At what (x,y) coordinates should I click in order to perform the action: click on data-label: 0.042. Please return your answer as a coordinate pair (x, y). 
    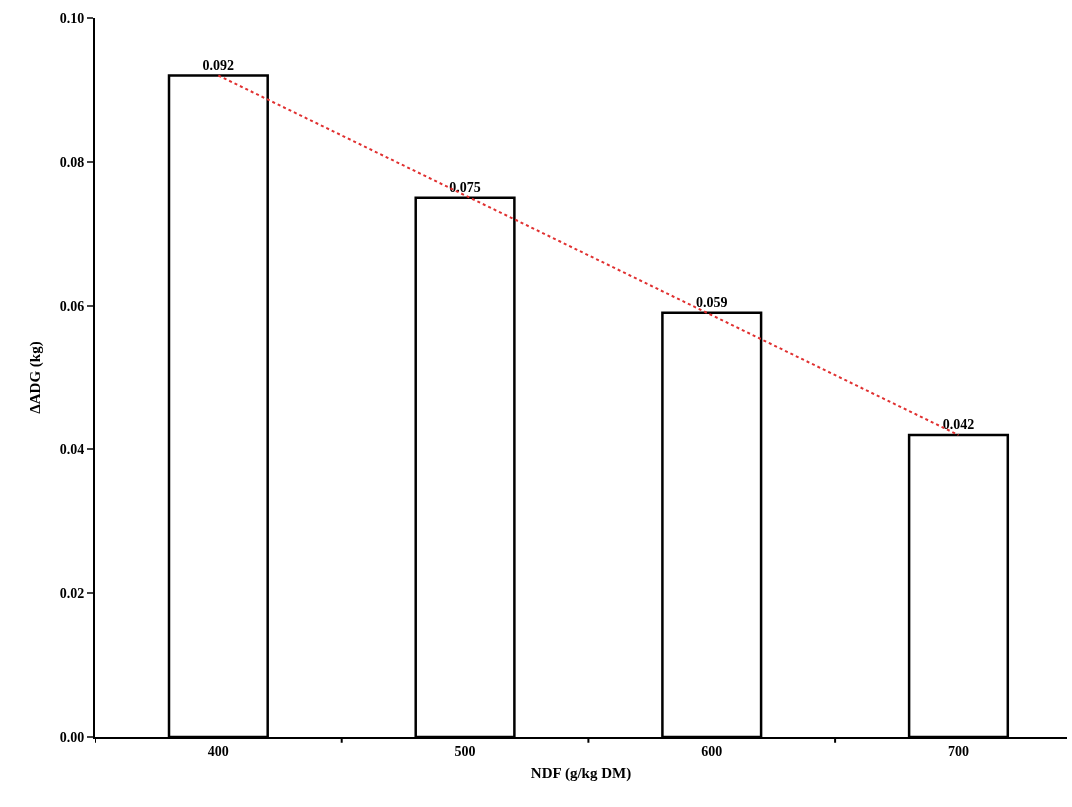
    Looking at the image, I should click on (958, 425).